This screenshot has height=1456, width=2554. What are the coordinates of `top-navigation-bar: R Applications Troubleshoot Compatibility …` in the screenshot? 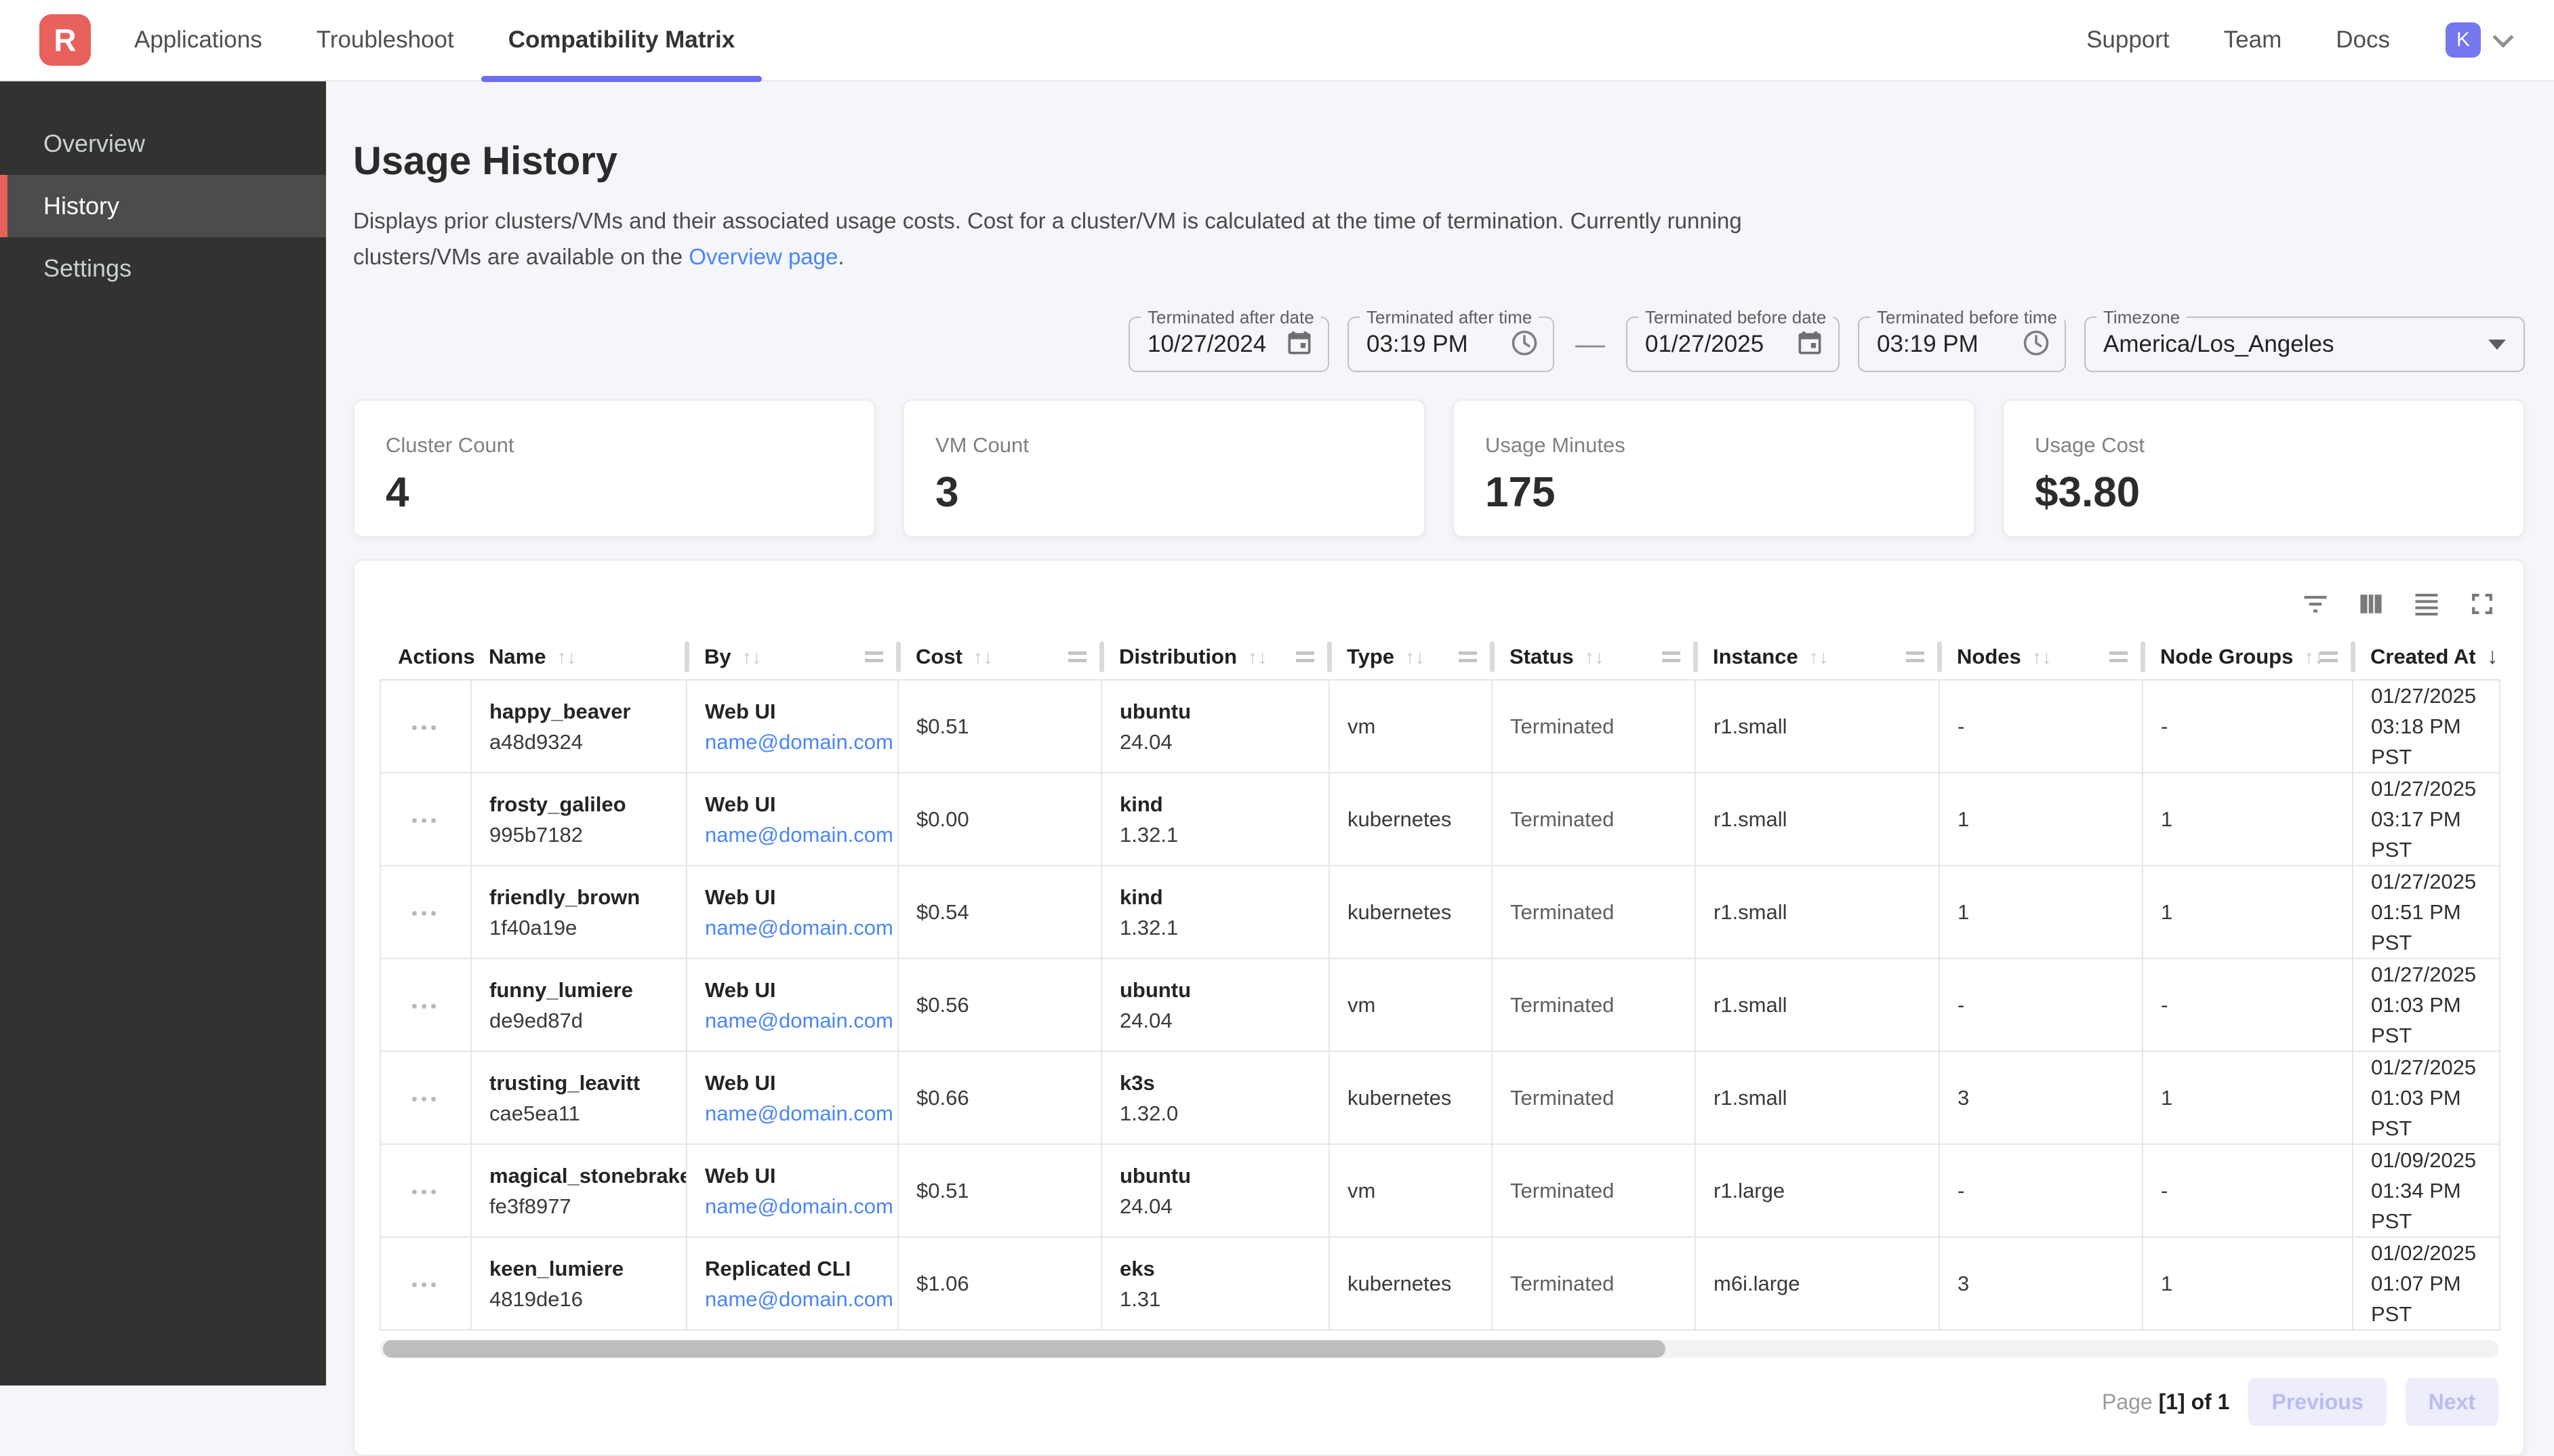 It's located at (1277, 41).